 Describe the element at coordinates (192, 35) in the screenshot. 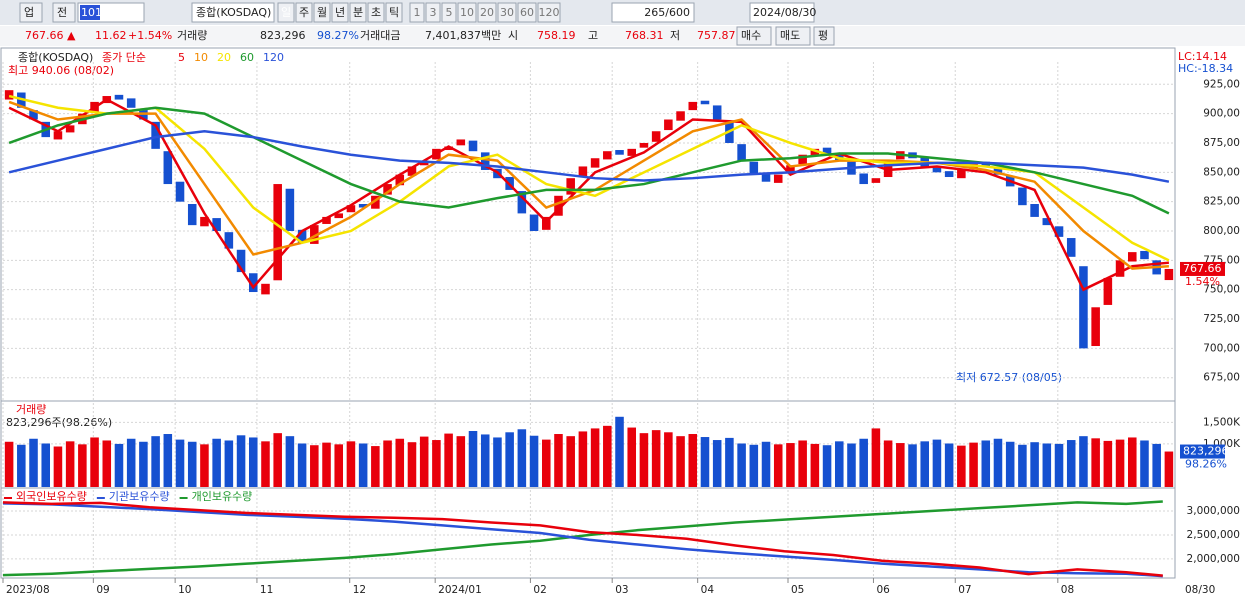

I see `info-volume-label: 거래량` at that location.